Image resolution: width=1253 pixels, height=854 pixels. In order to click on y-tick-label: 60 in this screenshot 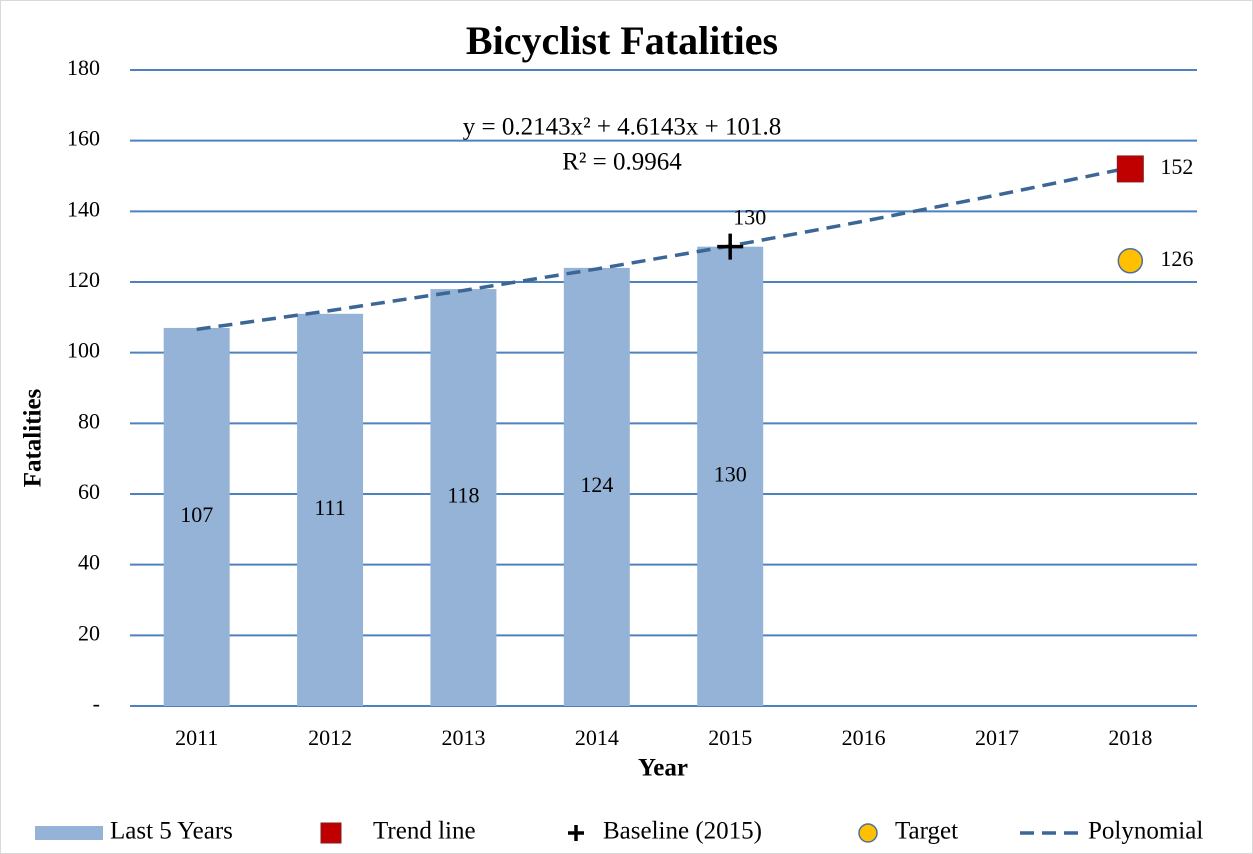, I will do `click(89, 491)`.